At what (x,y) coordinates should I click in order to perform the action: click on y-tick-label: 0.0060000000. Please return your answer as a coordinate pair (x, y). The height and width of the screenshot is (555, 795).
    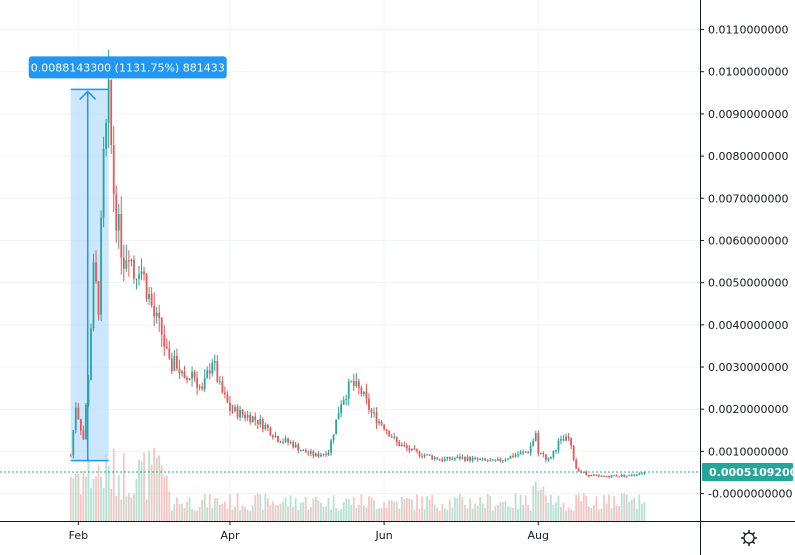
    Looking at the image, I should click on (748, 240).